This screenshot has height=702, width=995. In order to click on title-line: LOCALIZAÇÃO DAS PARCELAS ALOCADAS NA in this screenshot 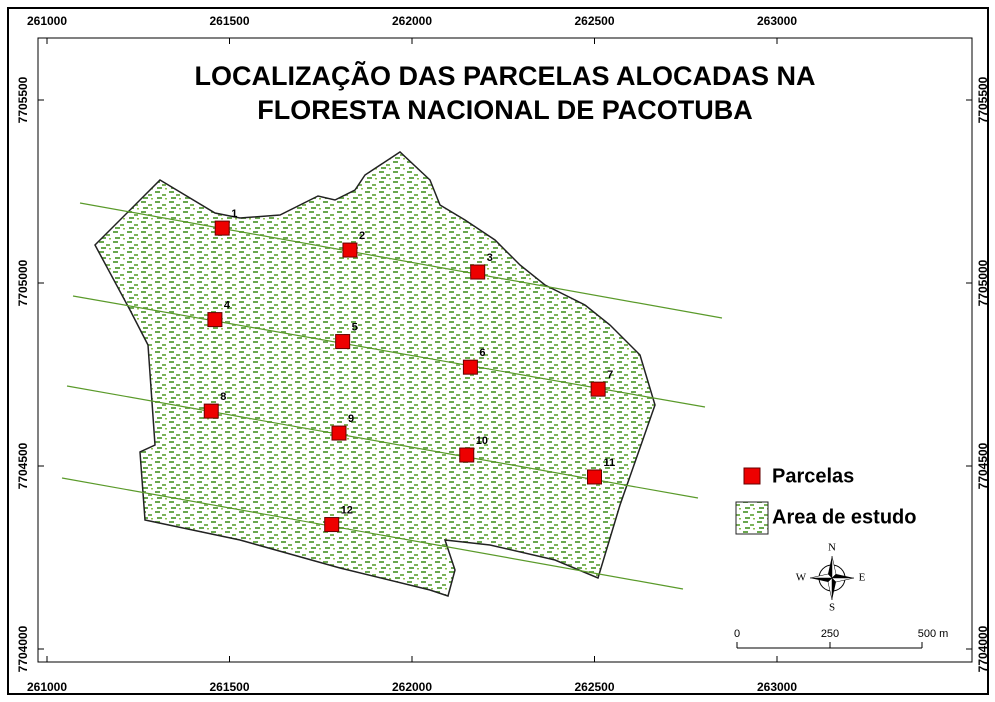, I will do `click(505, 75)`.